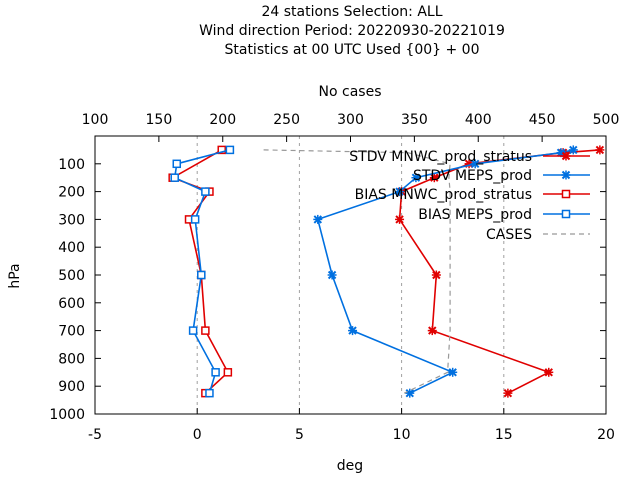  I want to click on x-tick-label: 15, so click(504, 435).